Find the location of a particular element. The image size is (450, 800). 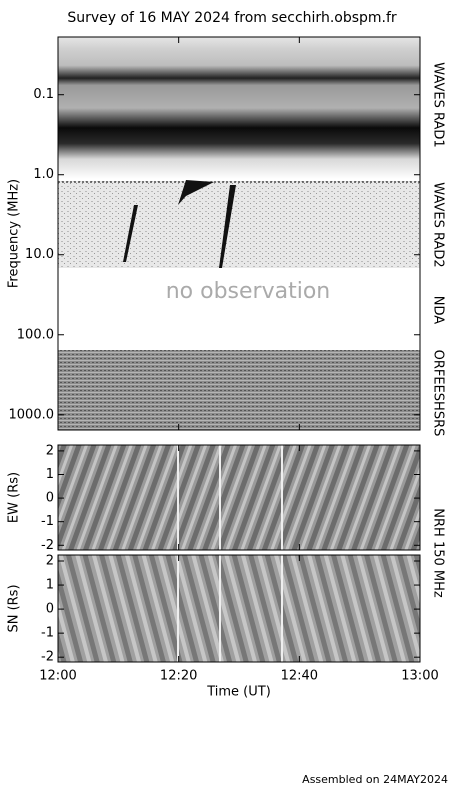

x-tick-label: 13:00 is located at coordinates (419, 676).